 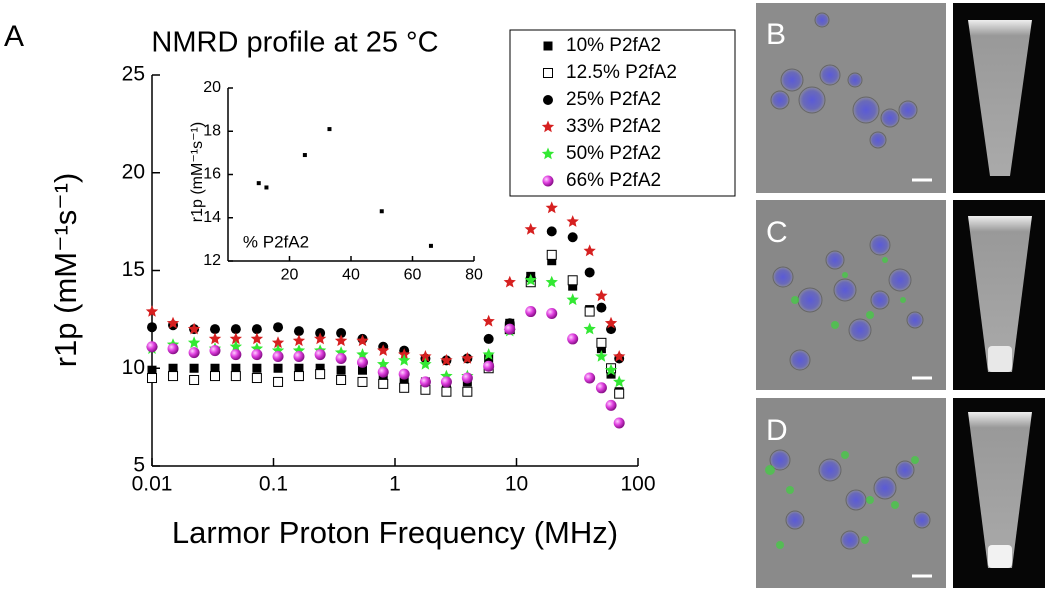 I want to click on legend-box, so click(x=622, y=113).